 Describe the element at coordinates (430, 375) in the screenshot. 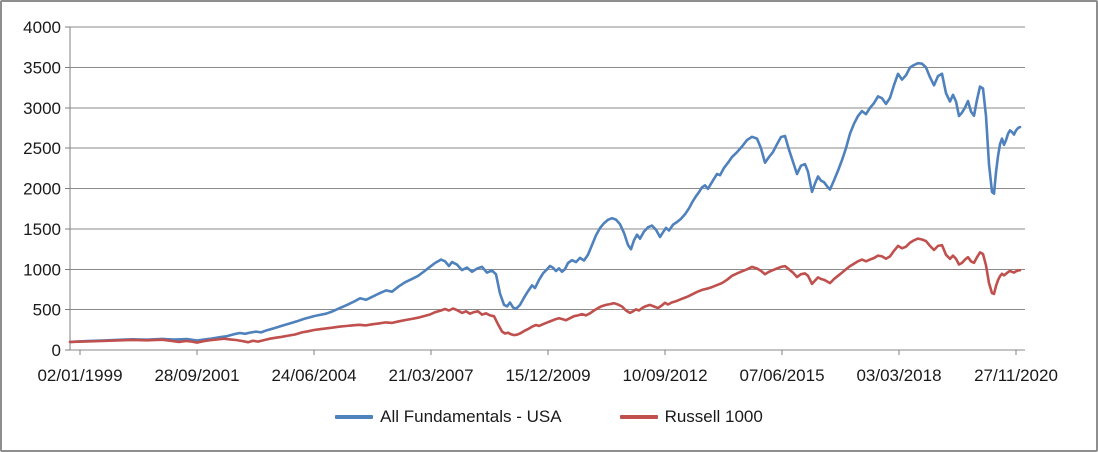

I see `x-axis-tick-label: 21/03/2007` at that location.